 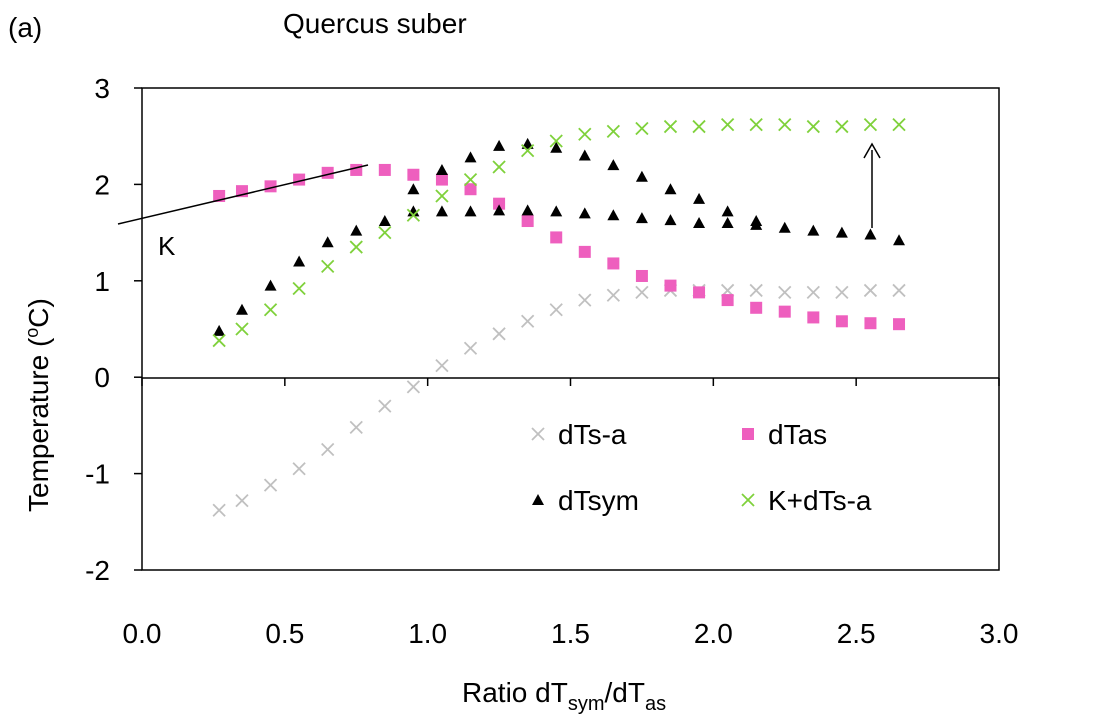 I want to click on x-tick-label: 0.0, so click(x=142, y=633).